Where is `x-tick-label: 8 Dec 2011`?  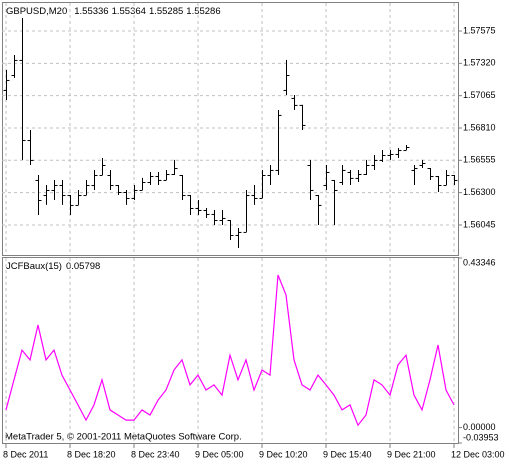 x-tick-label: 8 Dec 2011 is located at coordinates (25, 454).